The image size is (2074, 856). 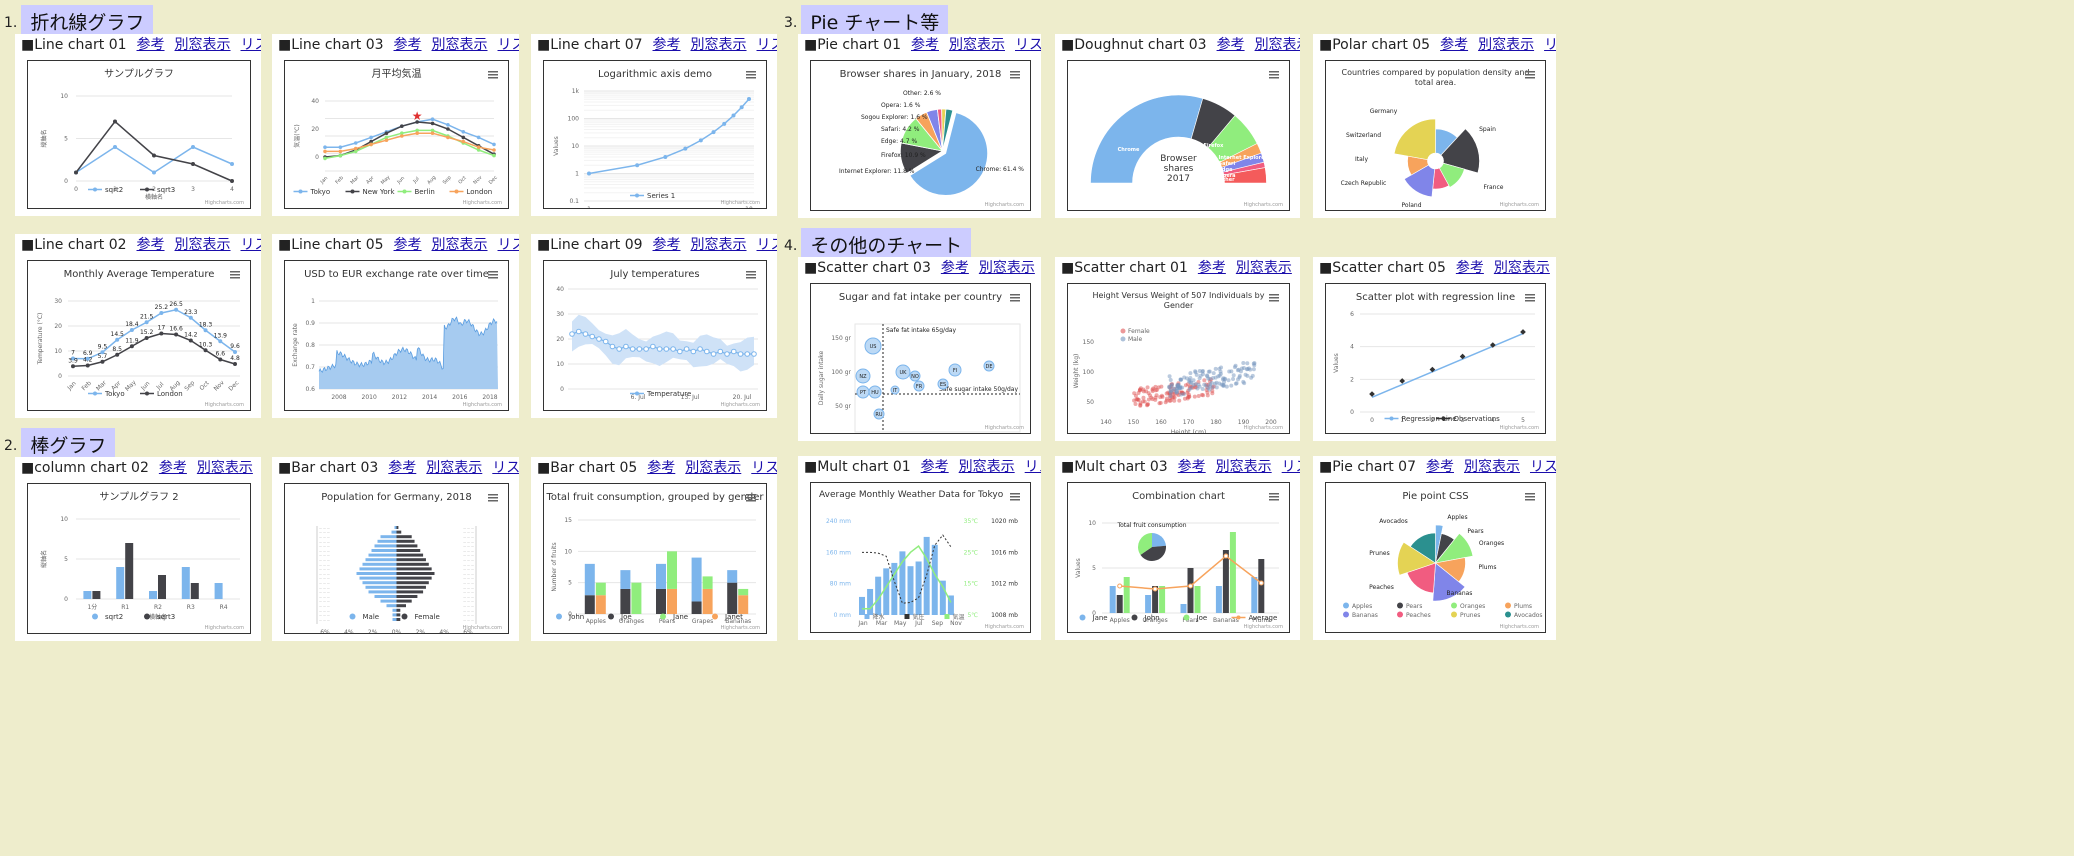 What do you see at coordinates (145, 386) in the screenshot?
I see `chart-text: Jun` at bounding box center [145, 386].